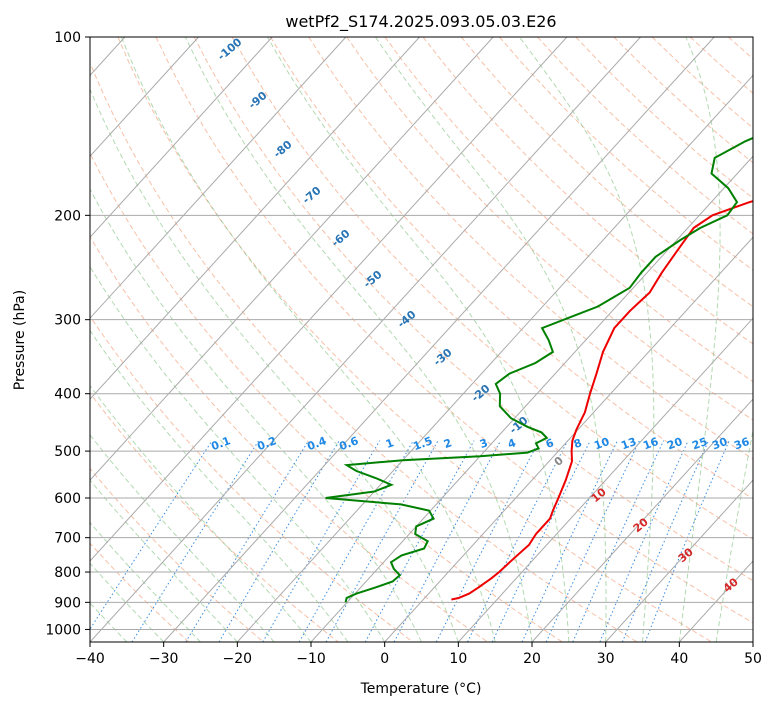  What do you see at coordinates (606, 659) in the screenshot?
I see `x-tick-label: 30` at bounding box center [606, 659].